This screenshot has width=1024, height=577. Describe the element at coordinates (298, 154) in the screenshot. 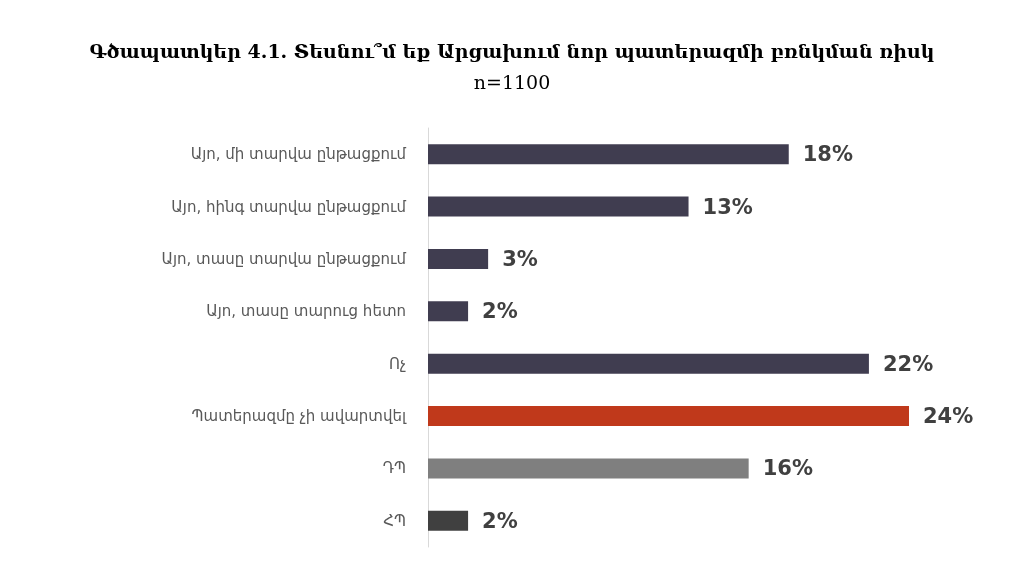

I see `y-tick-label: Այո, մի տարվա ընթացքում` at that location.